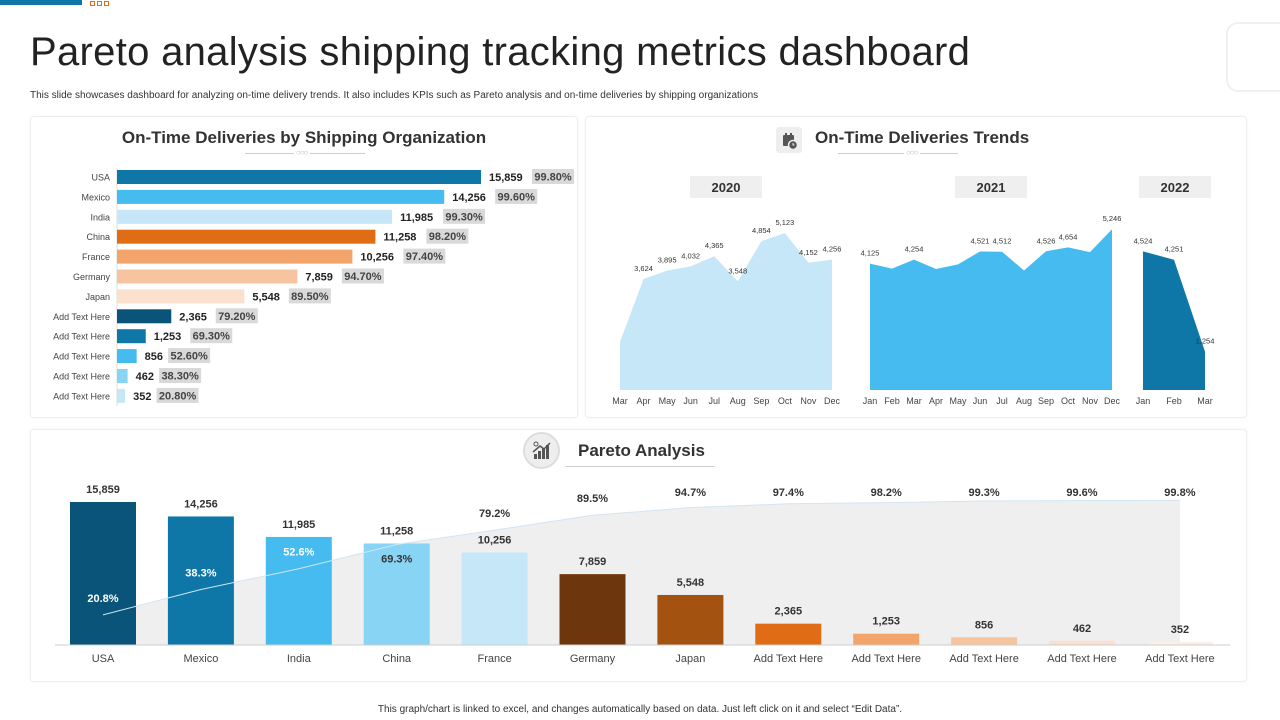  What do you see at coordinates (641, 450) in the screenshot?
I see `panel-title: Pareto Analysis` at bounding box center [641, 450].